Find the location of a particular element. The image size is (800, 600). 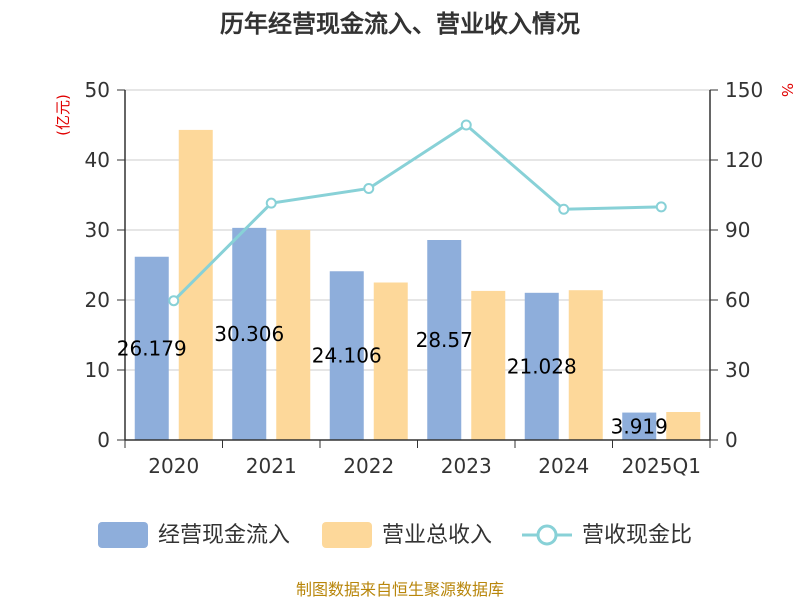

x-axis-tick-label: 2023 is located at coordinates (466, 466).